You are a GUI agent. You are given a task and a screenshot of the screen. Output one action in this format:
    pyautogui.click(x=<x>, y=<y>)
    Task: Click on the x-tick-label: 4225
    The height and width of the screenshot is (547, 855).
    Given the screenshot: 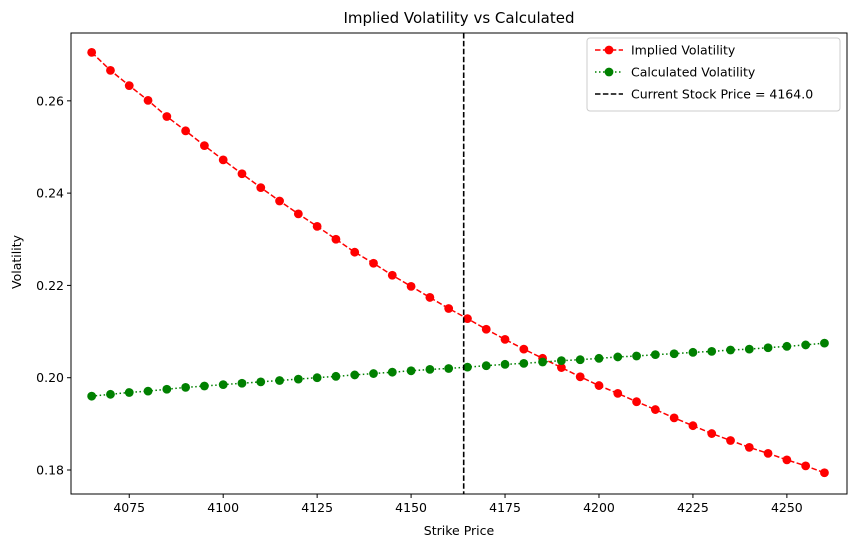 What is the action you would take?
    pyautogui.click(x=693, y=507)
    